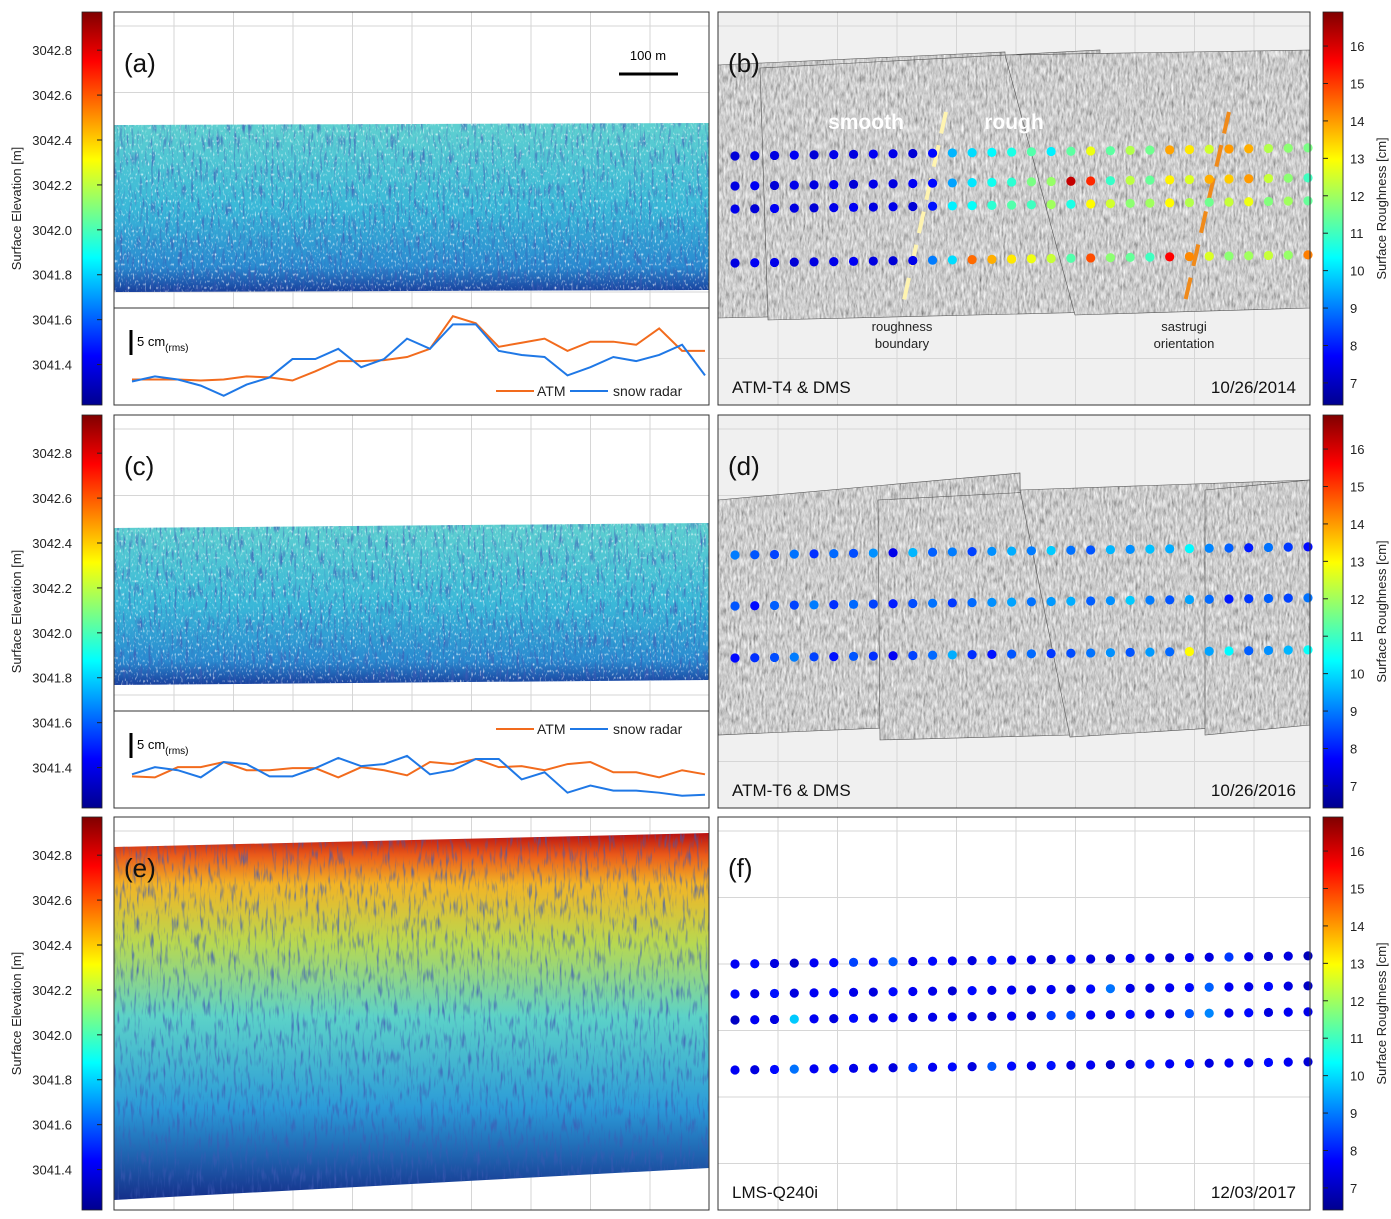  What do you see at coordinates (1357, 1038) in the screenshot?
I see `colorbar-tick-label: 11` at bounding box center [1357, 1038].